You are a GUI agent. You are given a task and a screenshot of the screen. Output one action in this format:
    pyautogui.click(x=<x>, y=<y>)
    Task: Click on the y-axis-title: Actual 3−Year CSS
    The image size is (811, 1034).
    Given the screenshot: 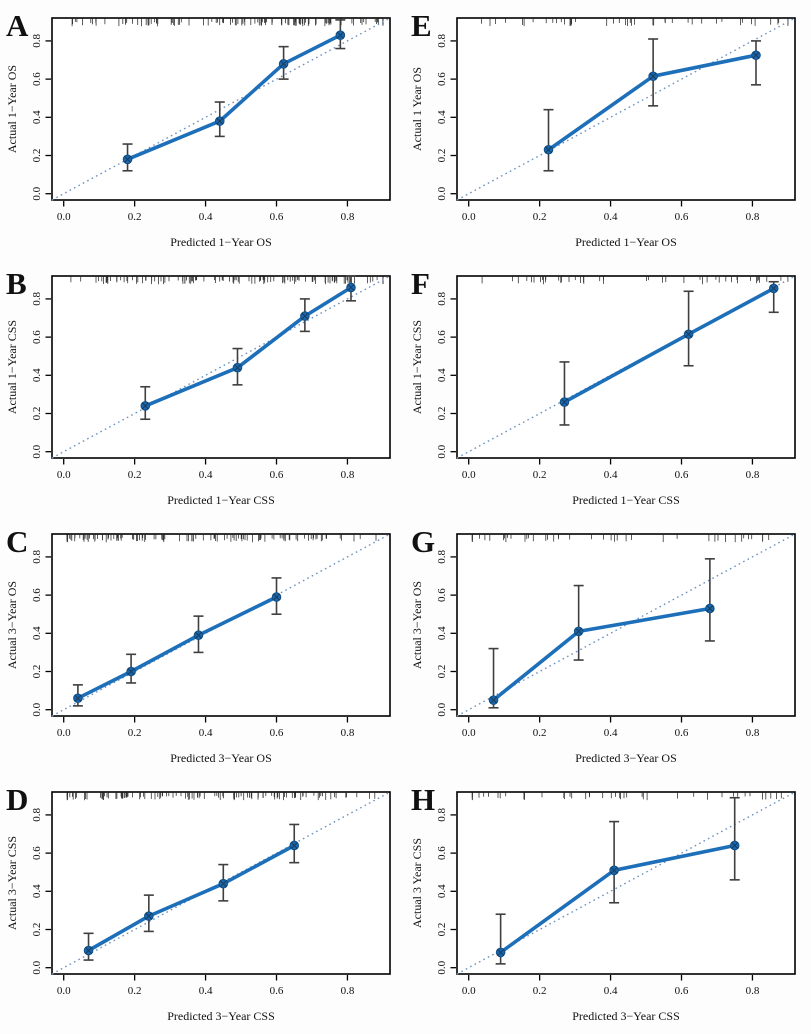 What is the action you would take?
    pyautogui.click(x=12, y=883)
    